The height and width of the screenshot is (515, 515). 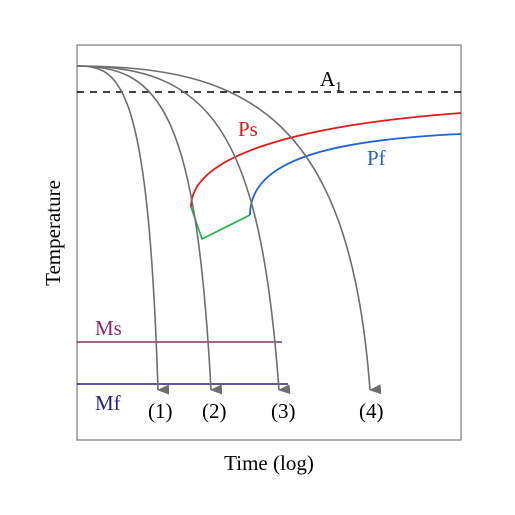 I want to click on y-axis-label: Temperature, so click(x=53, y=233).